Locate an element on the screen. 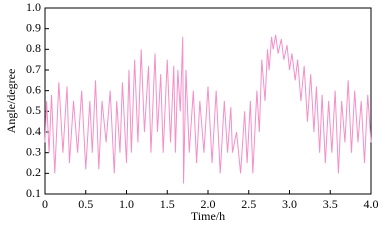 The height and width of the screenshot is (240, 387). y-axis-label: Angle/degree is located at coordinates (11, 101).